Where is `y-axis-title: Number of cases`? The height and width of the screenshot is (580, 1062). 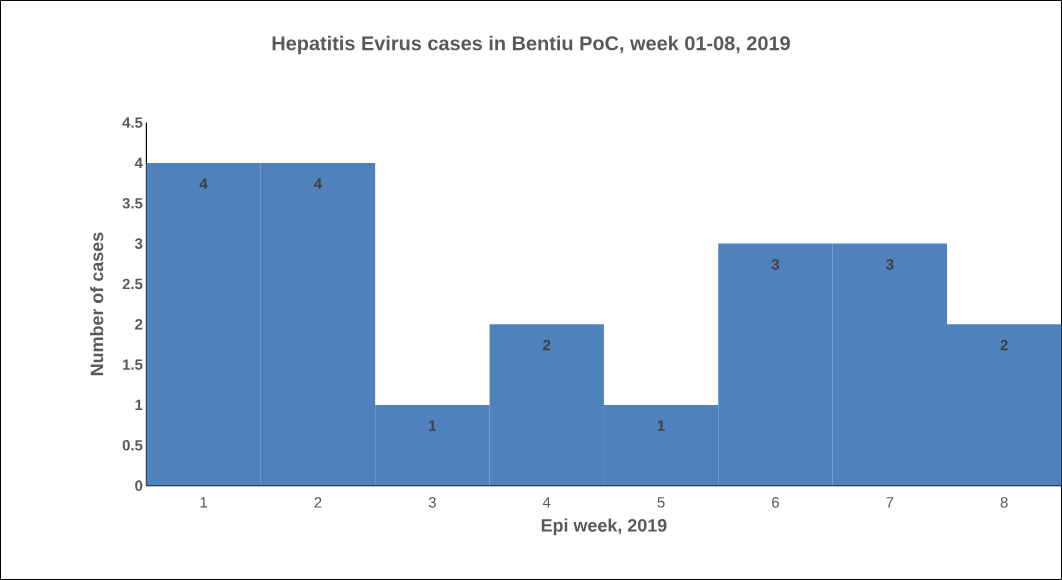 y-axis-title: Number of cases is located at coordinates (97, 304).